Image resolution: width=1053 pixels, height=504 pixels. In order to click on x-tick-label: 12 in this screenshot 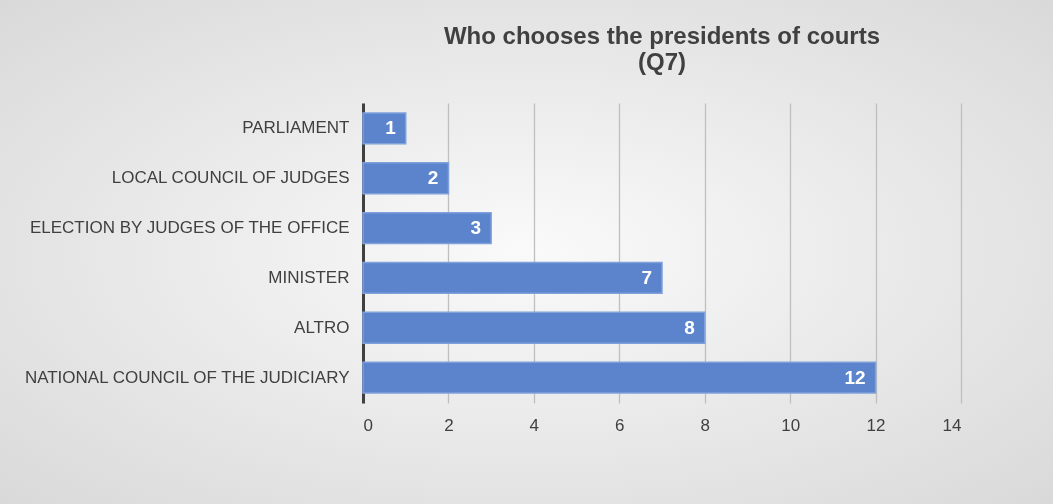, I will do `click(876, 425)`.